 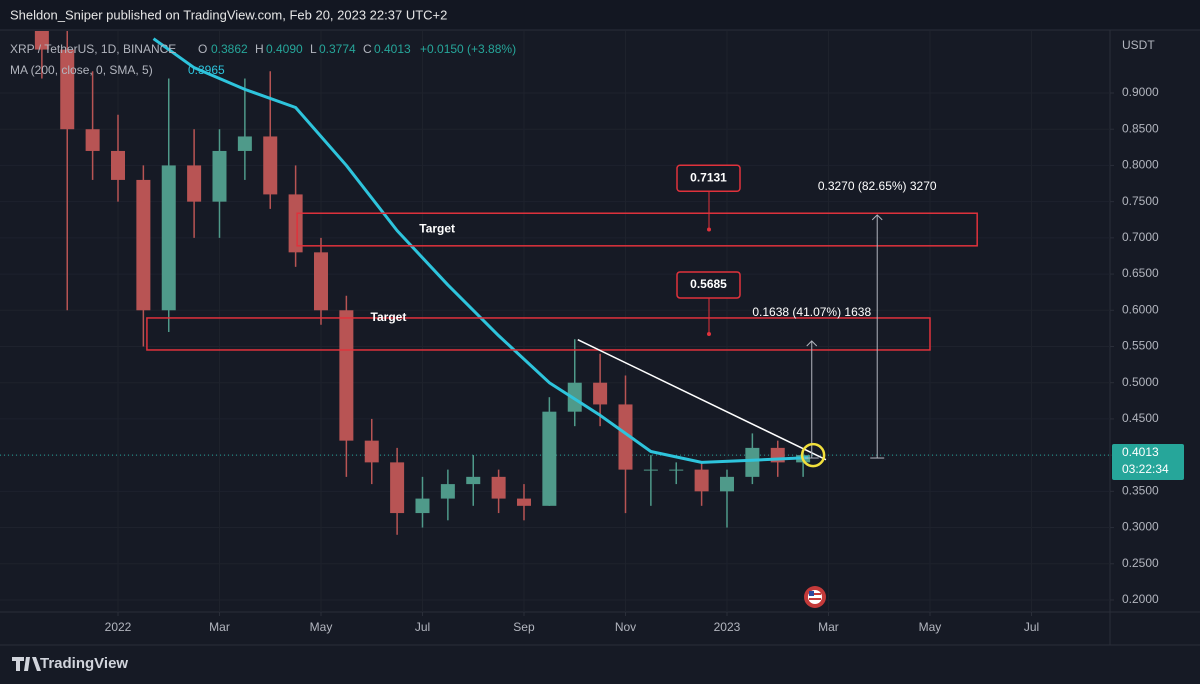 I want to click on y-tick-label: 0.3500, so click(x=1140, y=491).